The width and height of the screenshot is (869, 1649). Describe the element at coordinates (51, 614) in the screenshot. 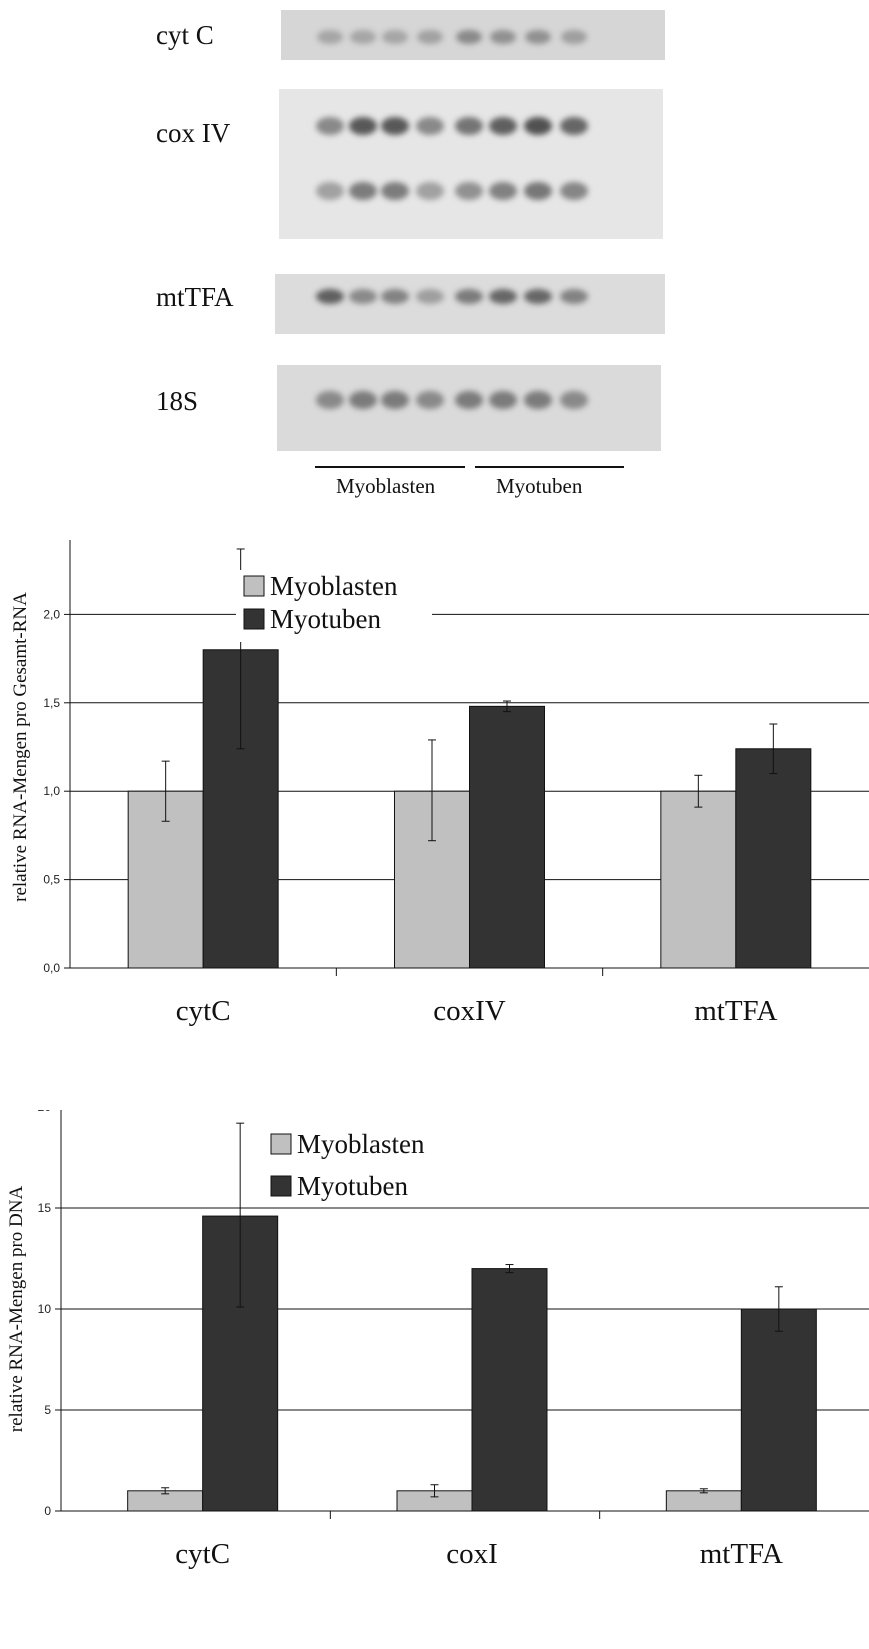

I see `y-tick-label: 2,0` at that location.